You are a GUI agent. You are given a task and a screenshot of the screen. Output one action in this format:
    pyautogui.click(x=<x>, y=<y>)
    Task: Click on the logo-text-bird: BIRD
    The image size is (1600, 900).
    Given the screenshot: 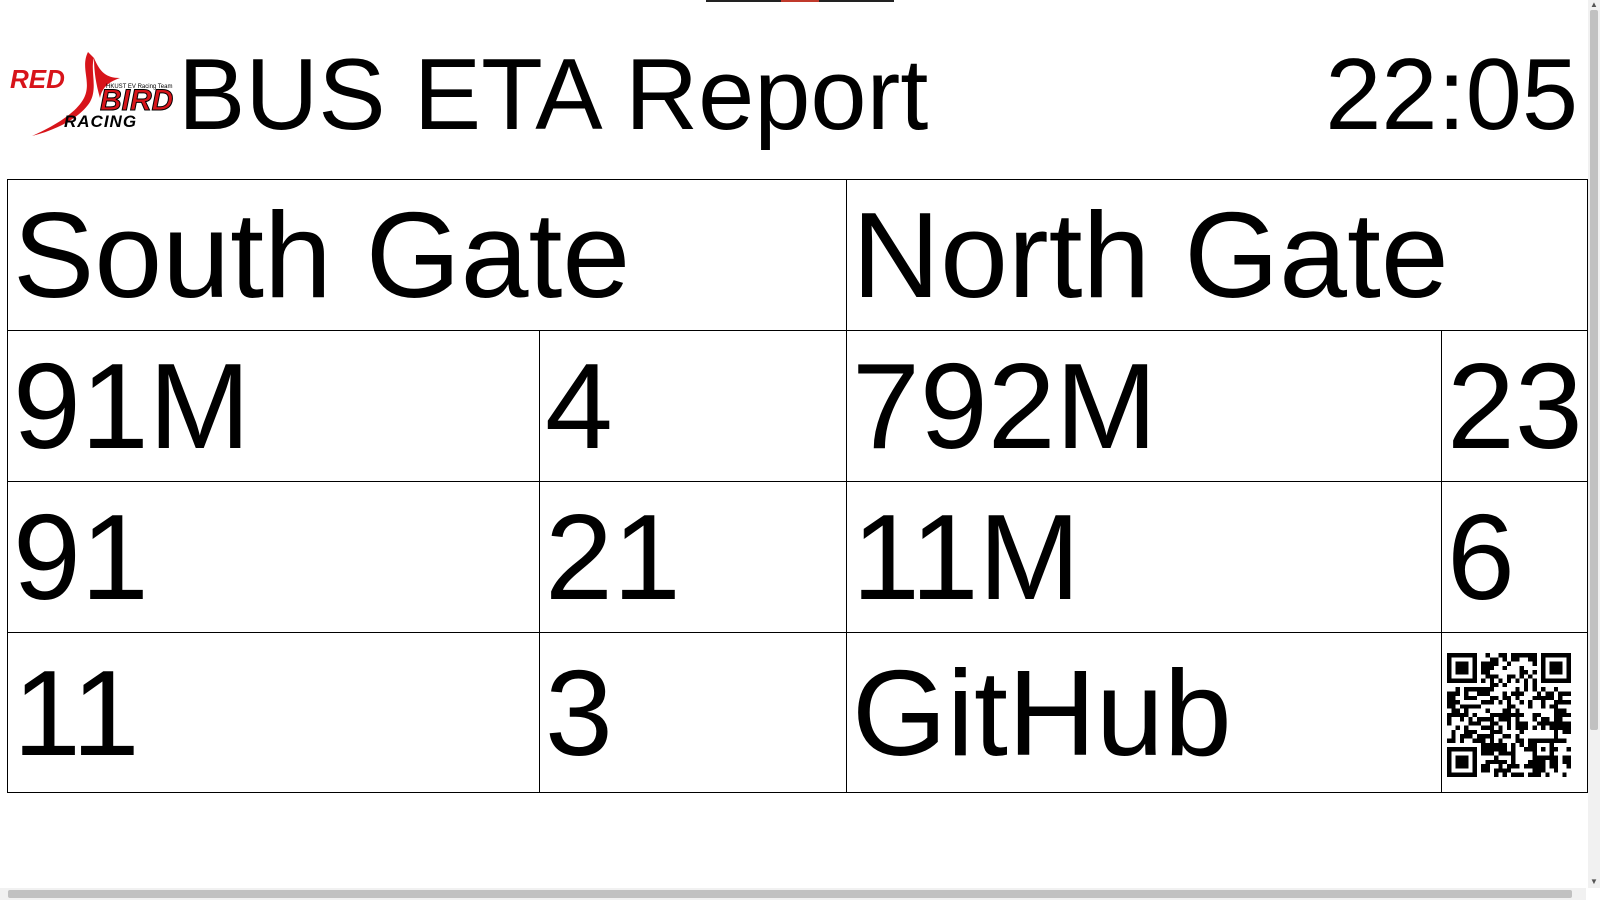 What is the action you would take?
    pyautogui.click(x=136, y=100)
    